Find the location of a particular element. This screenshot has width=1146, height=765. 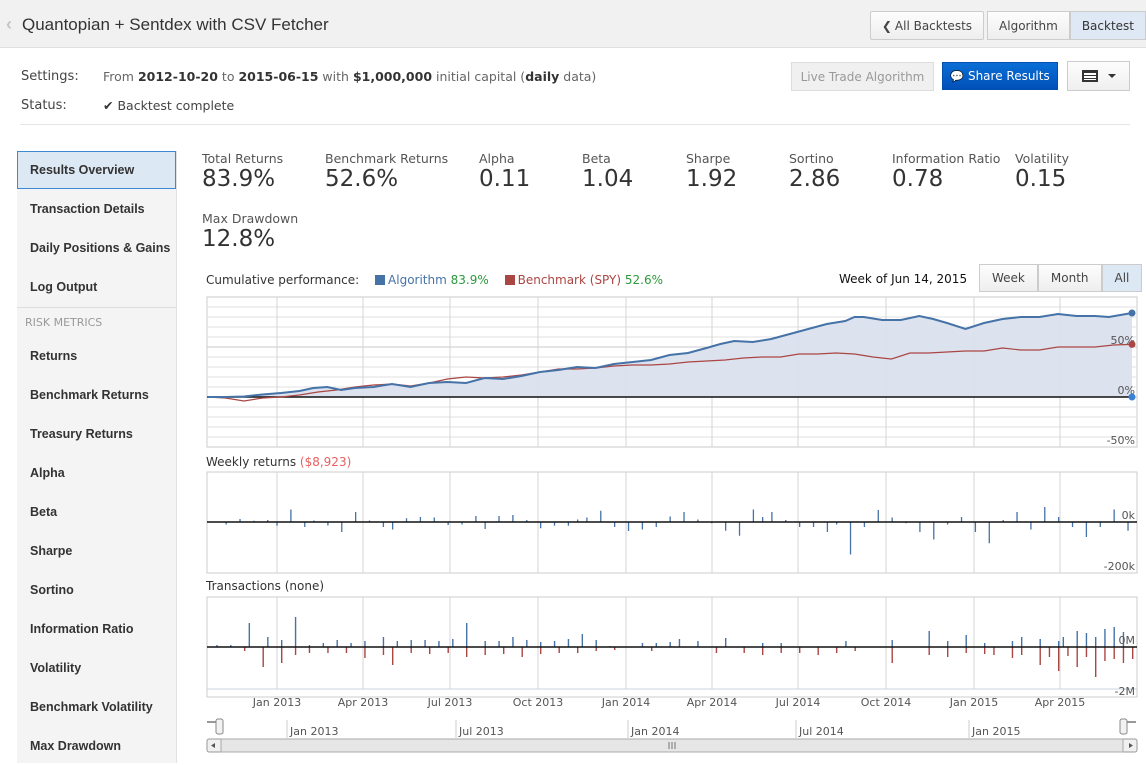

sidebar-item-beta: Beta is located at coordinates (44, 511).